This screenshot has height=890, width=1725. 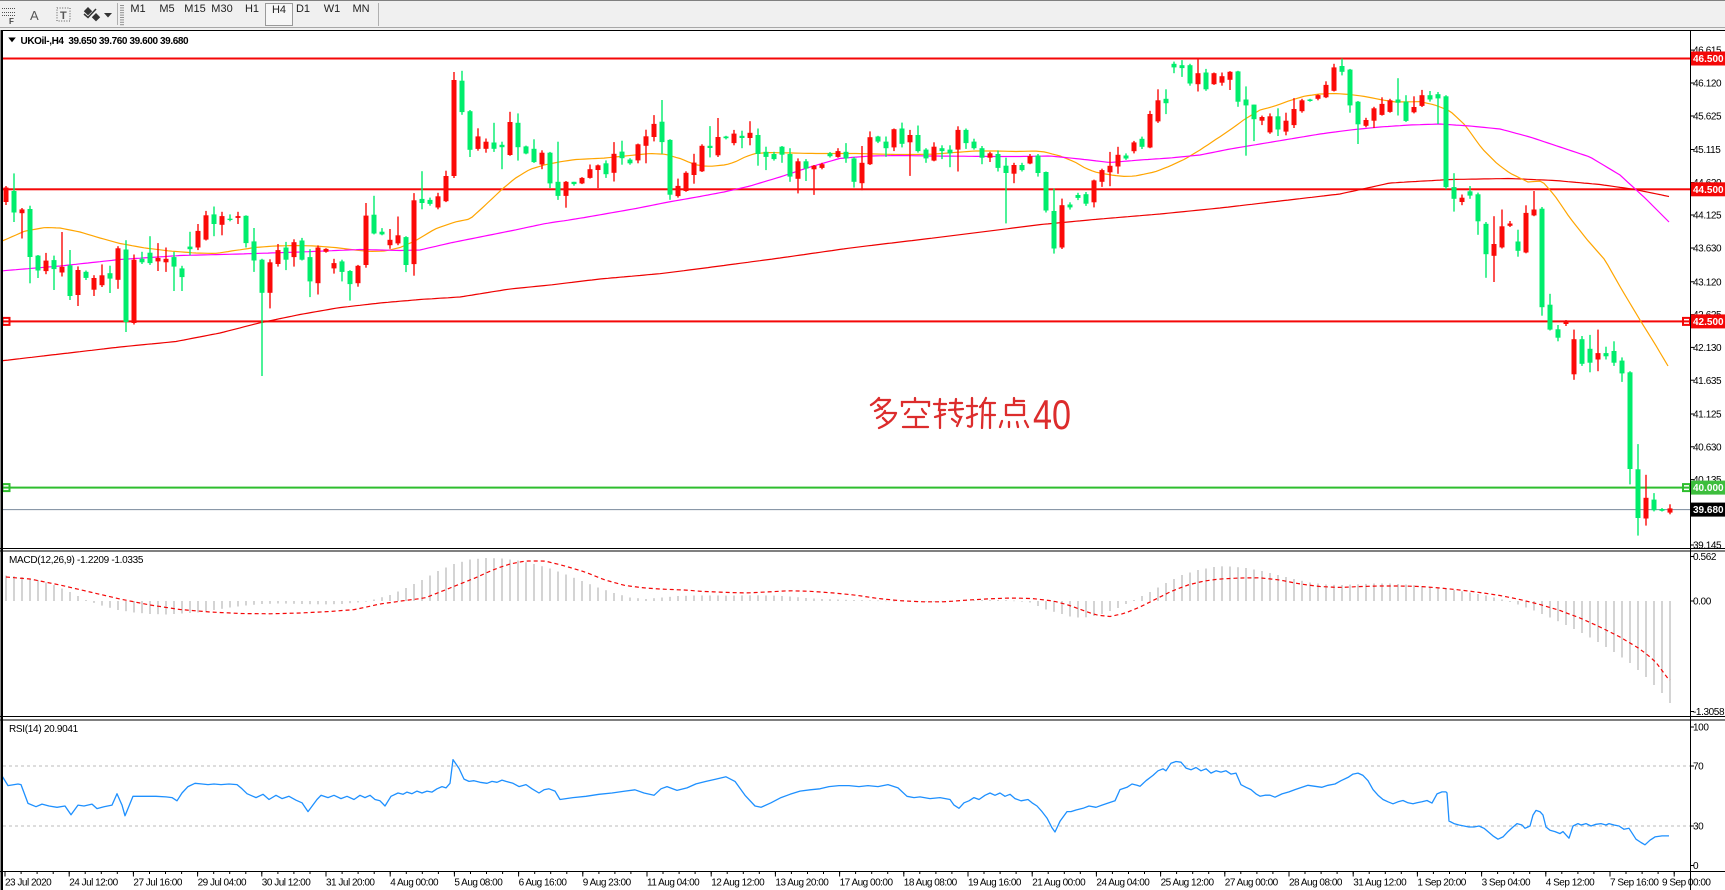 What do you see at coordinates (738, 883) in the screenshot?
I see `svg-text: 12 Aug 12:00` at bounding box center [738, 883].